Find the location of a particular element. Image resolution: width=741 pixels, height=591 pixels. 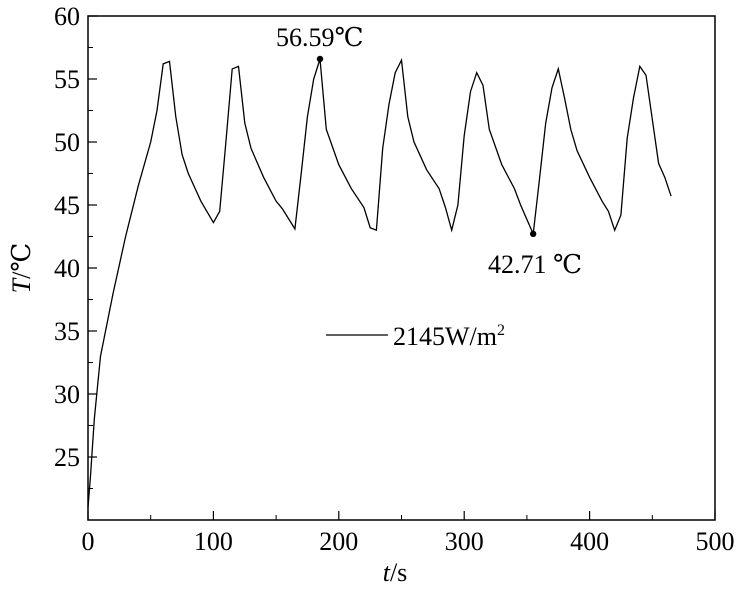

annotation-min-label: 42.71 ℃ is located at coordinates (535, 264).